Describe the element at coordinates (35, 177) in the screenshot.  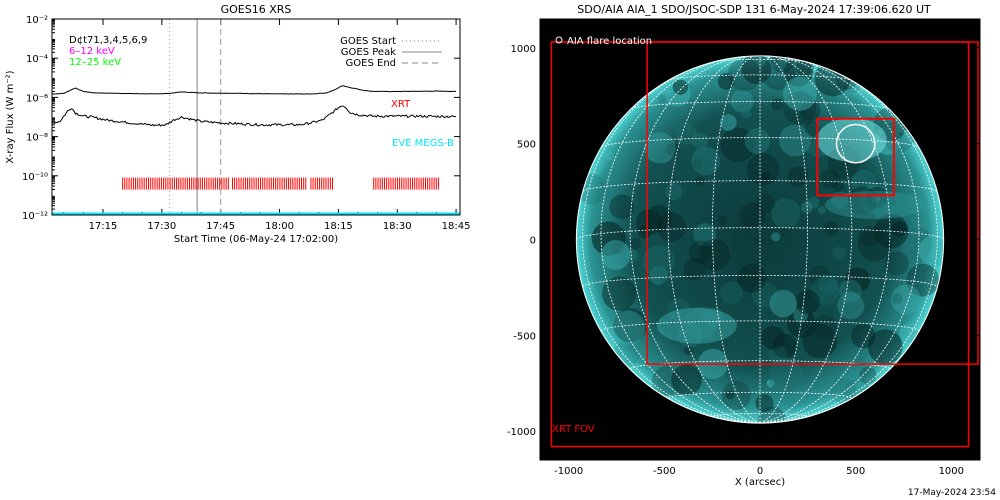
I see `goes-y-tick-label: 10⁻¹⁰` at that location.